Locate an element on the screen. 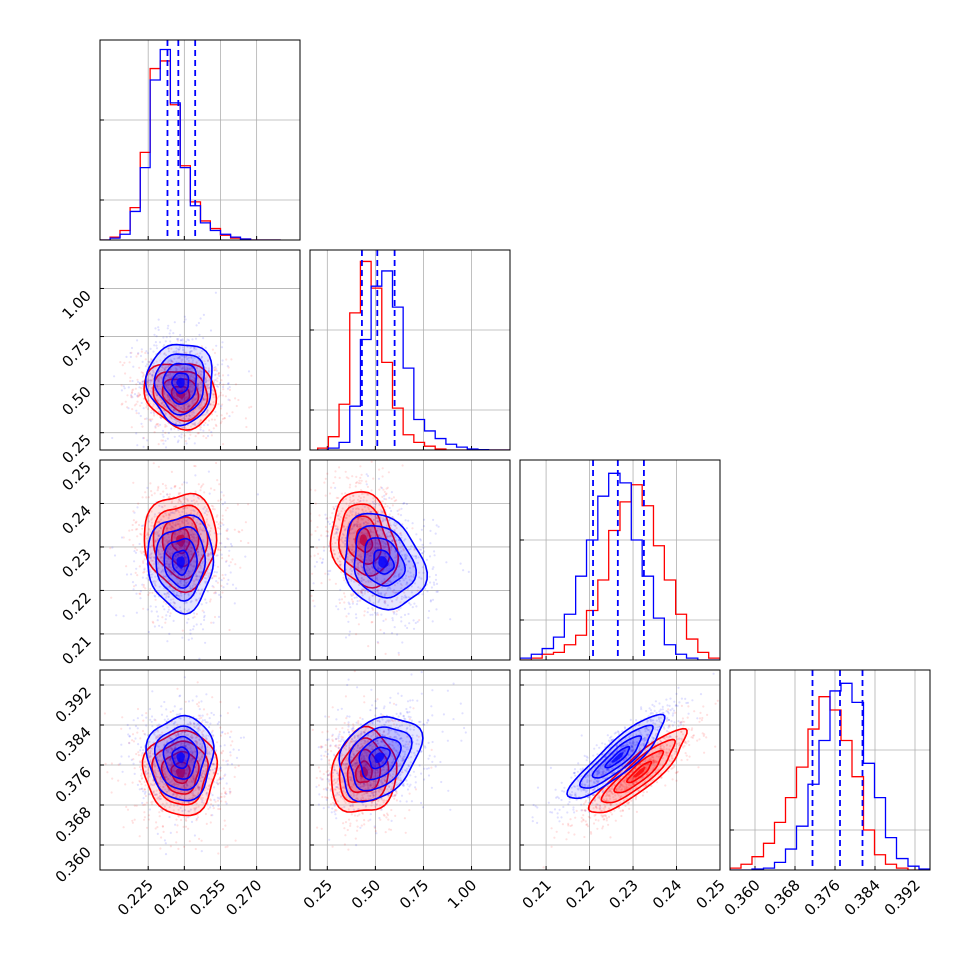 This screenshot has width=970, height=970. x-tick-label: 0.270 is located at coordinates (243, 897).